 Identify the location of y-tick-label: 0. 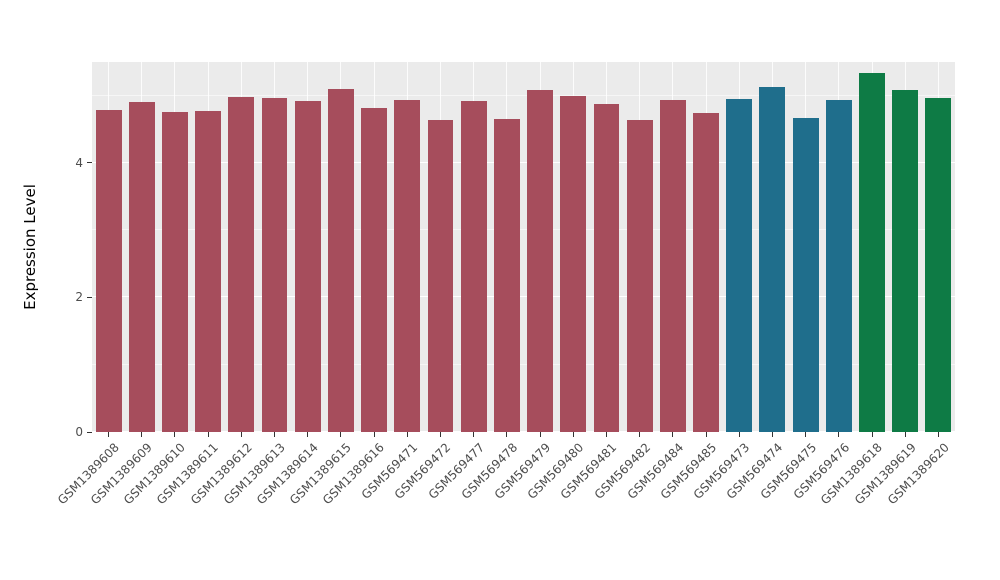
(79, 432).